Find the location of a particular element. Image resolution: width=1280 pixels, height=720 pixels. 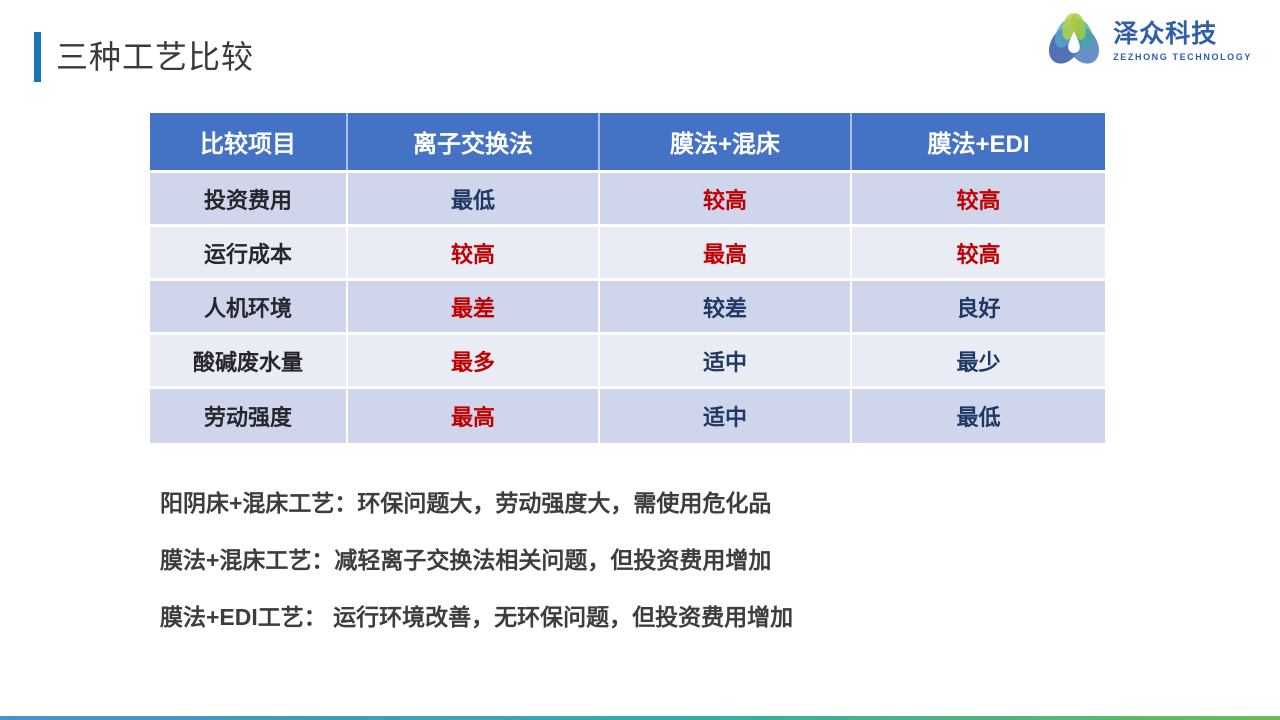

row-label: 人机环境 is located at coordinates (249, 306).